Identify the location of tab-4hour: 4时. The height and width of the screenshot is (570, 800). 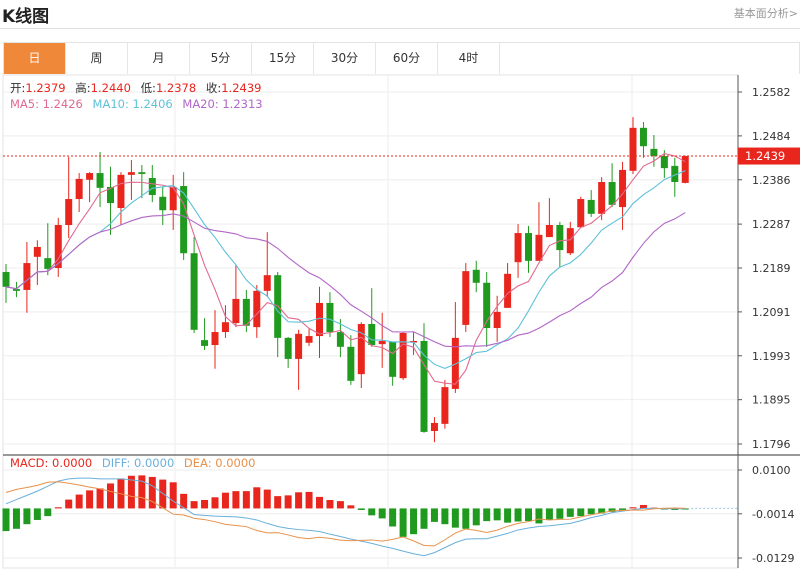
(469, 58).